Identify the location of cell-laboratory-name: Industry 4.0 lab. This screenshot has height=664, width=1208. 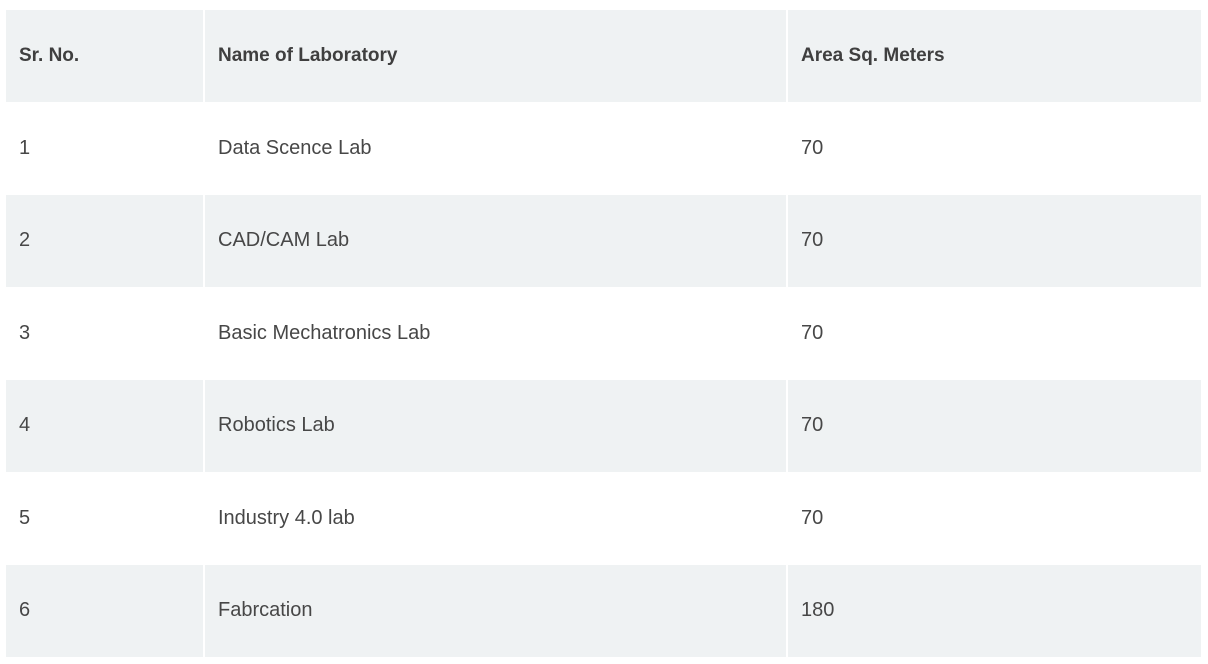
(496, 518).